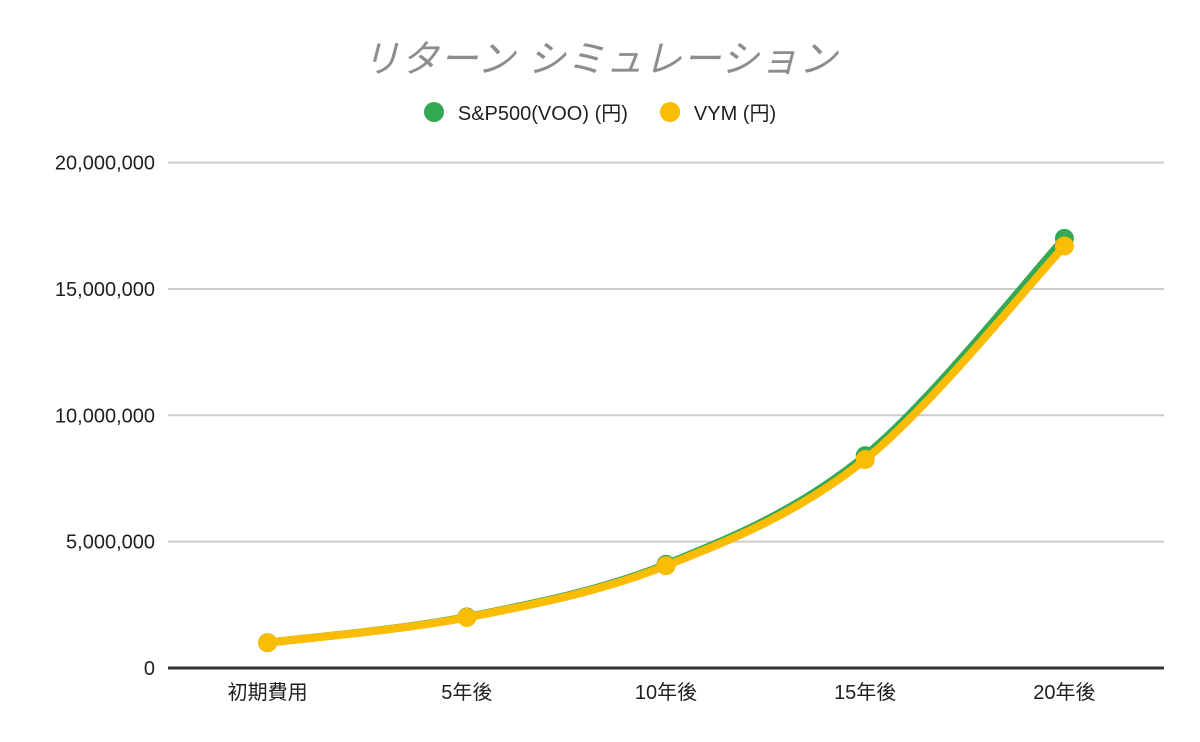 Image resolution: width=1200 pixels, height=742 pixels. What do you see at coordinates (110, 543) in the screenshot?
I see `y-axis-tick-label: 5,000,000` at bounding box center [110, 543].